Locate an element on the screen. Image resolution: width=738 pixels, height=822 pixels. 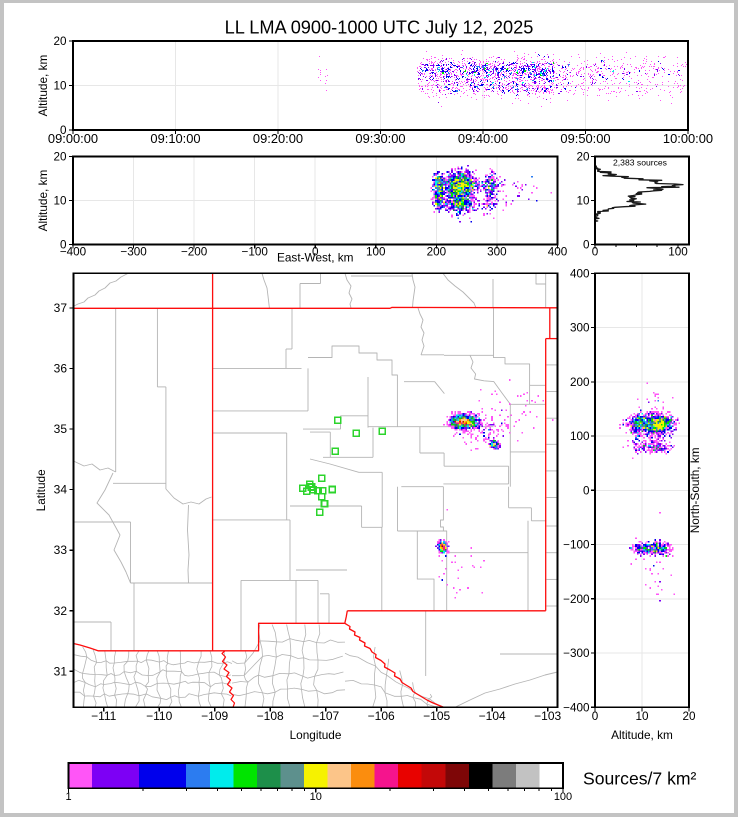
svg-text: 35 is located at coordinates (61, 429).